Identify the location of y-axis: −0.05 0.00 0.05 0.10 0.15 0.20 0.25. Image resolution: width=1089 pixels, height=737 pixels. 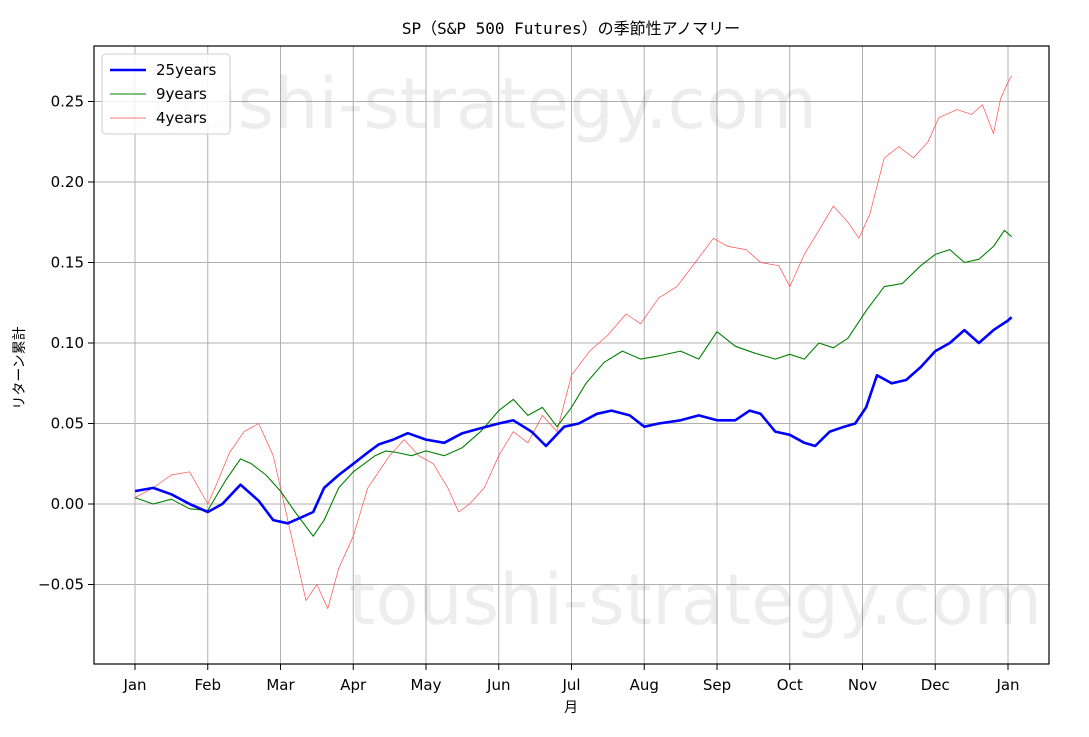
(66, 343).